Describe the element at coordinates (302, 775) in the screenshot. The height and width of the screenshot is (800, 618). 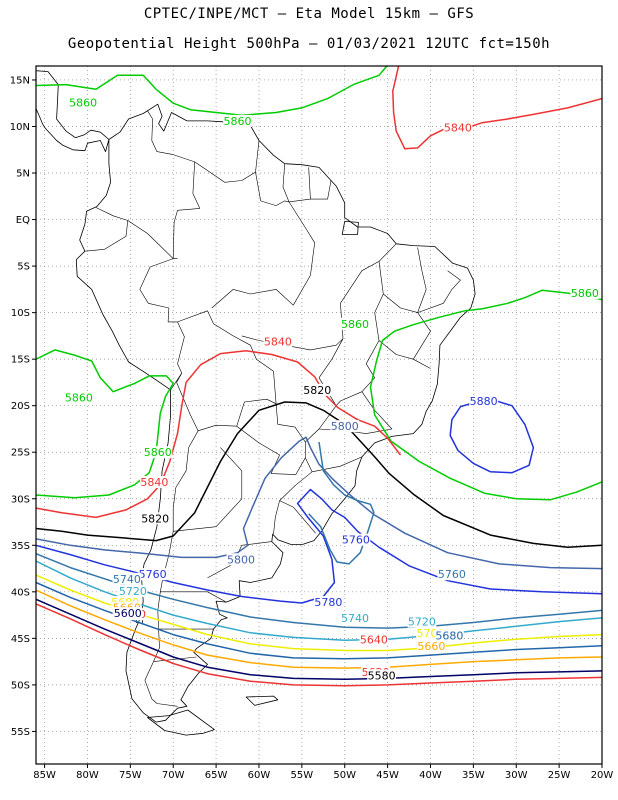
I see `lon-tick-label: 55W` at that location.